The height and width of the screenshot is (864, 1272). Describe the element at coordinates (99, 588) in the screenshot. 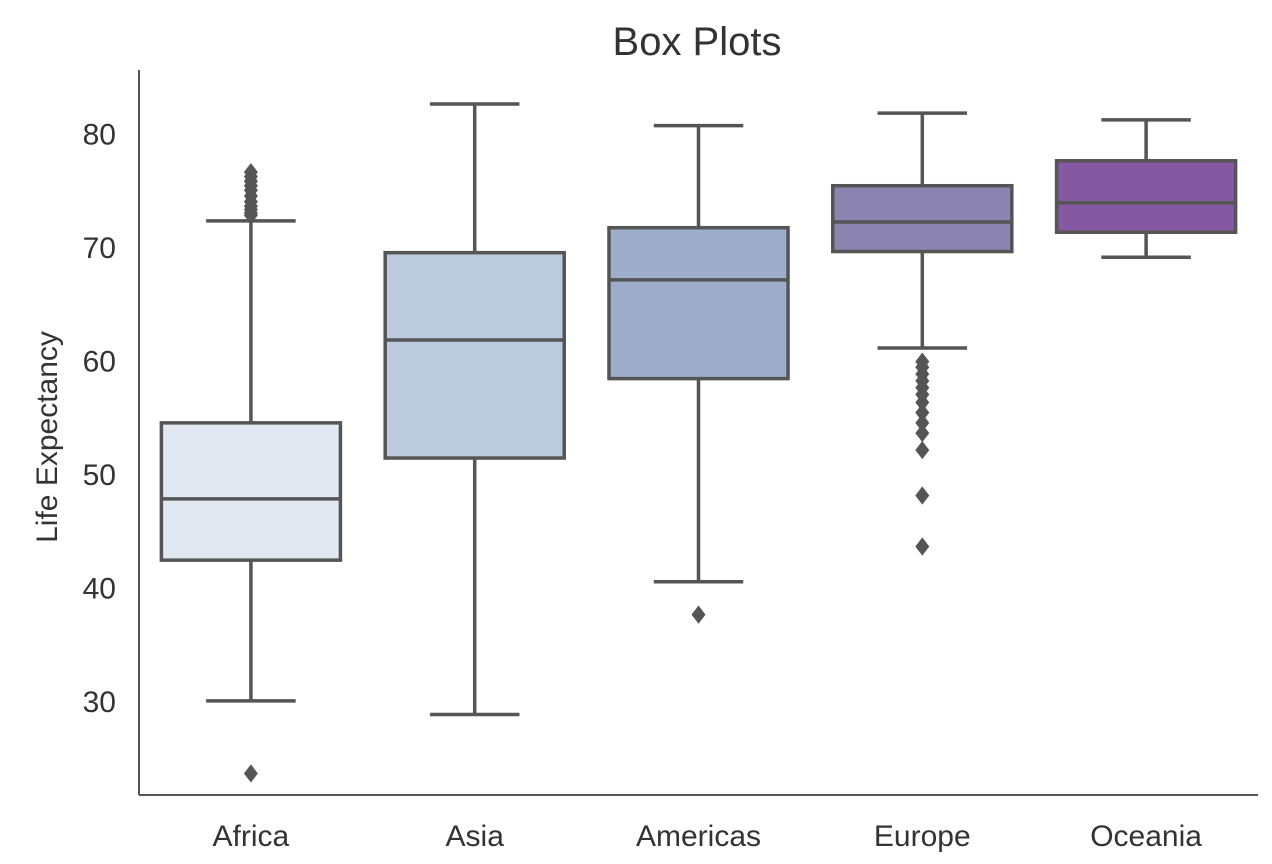

I see `y-tick-label: 40` at that location.